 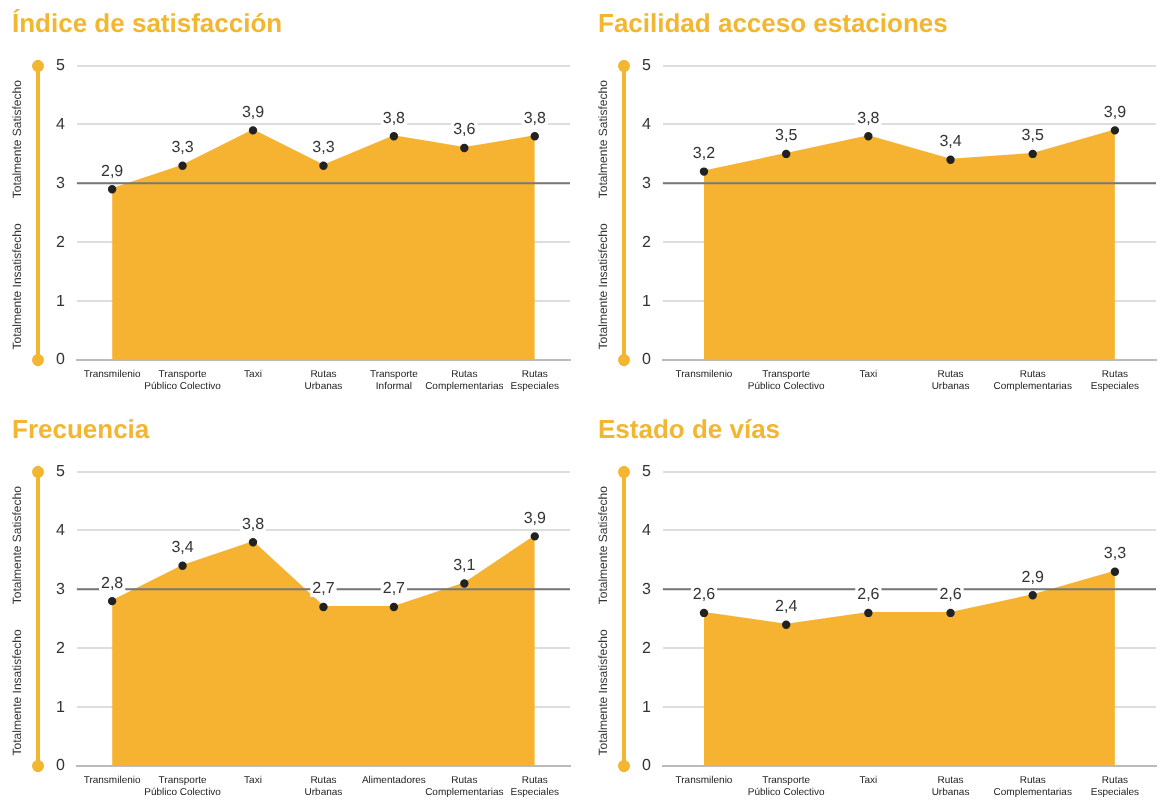 What do you see at coordinates (704, 152) in the screenshot?
I see `data-label: 3,2` at bounding box center [704, 152].